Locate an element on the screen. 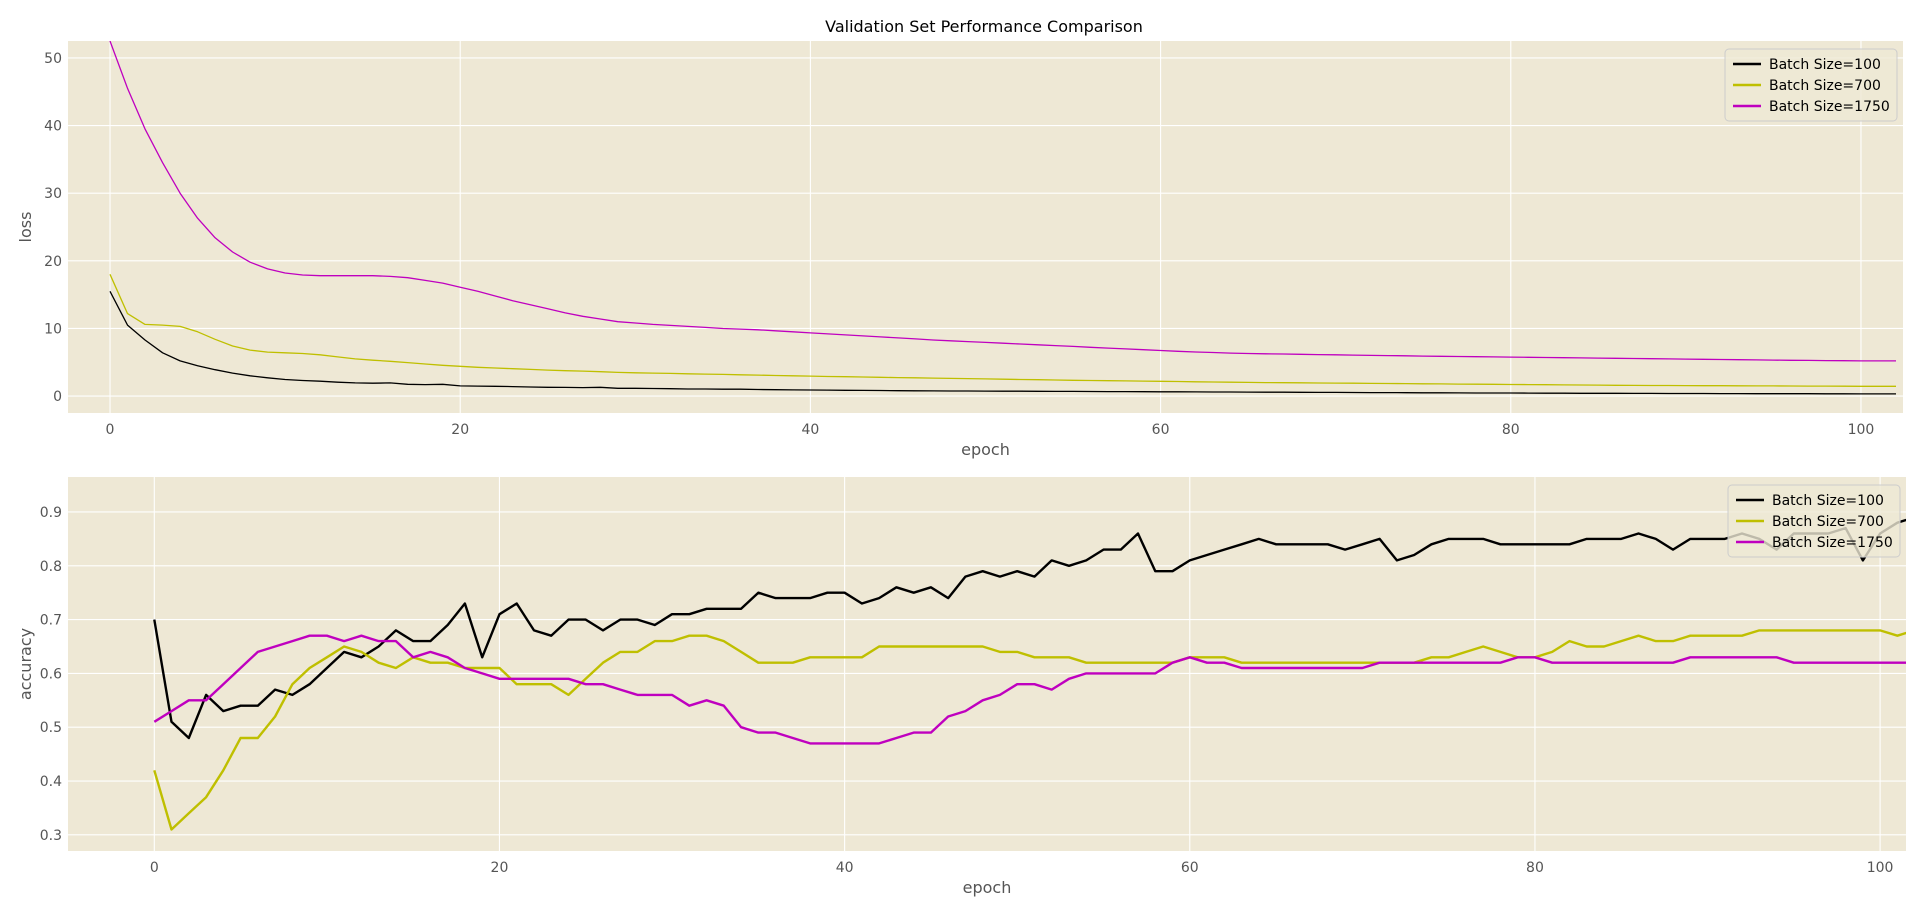 This screenshot has width=1920, height=908. y-tick-label: 0.9 is located at coordinates (51, 513).